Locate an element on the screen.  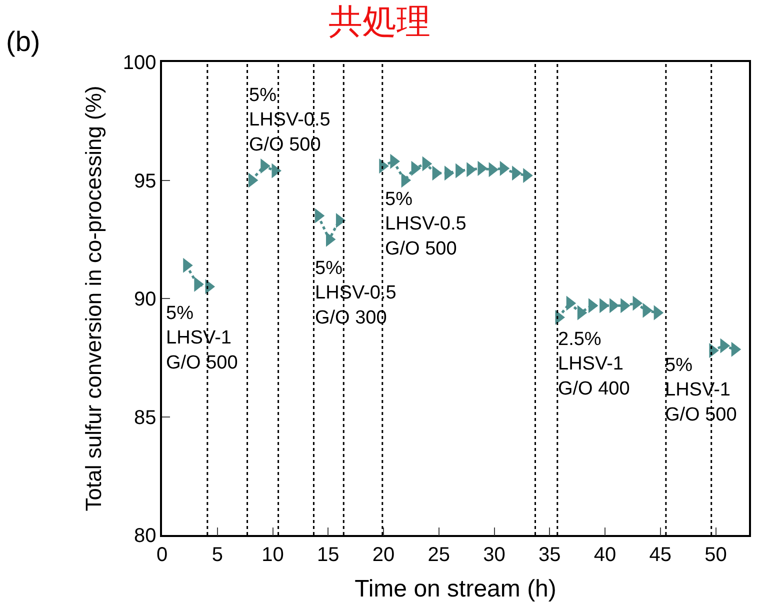
x-tick-label: 30 is located at coordinates (494, 555).